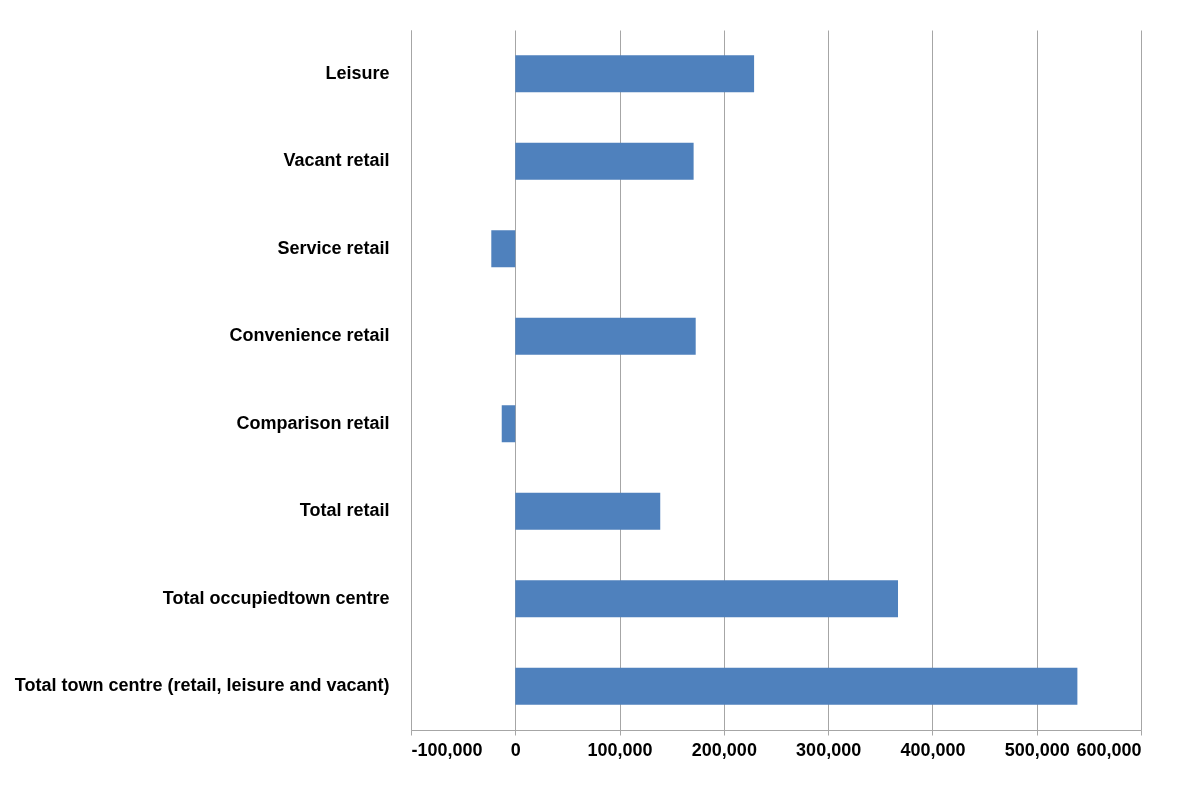 This screenshot has width=1201, height=787. Describe the element at coordinates (447, 749) in the screenshot. I see `x-tick-label: -100,000` at that location.